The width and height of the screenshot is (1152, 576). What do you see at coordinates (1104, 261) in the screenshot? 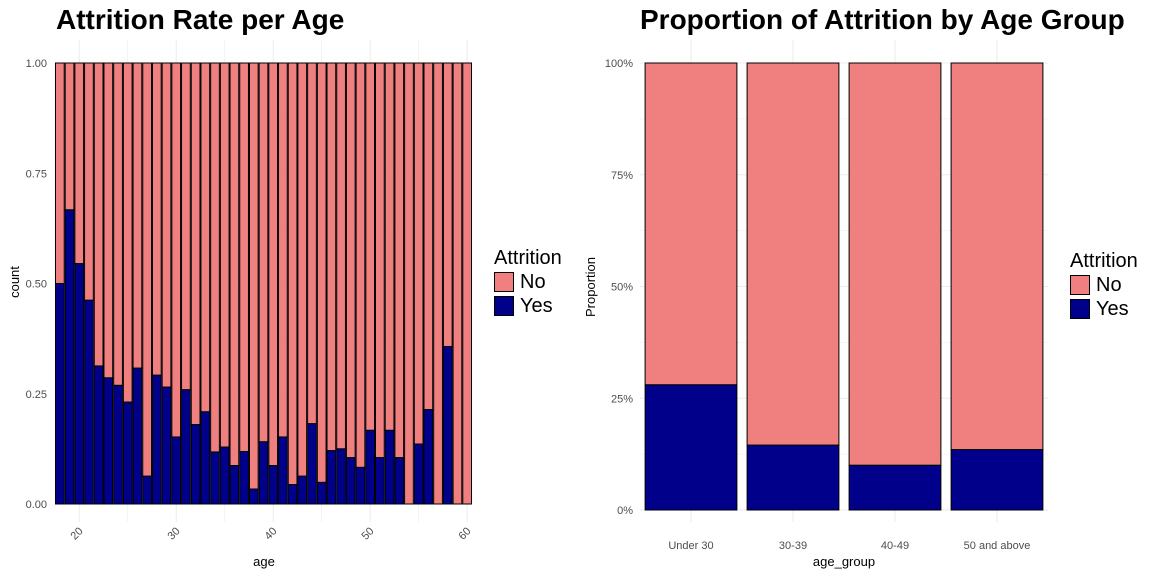
I see `legend-title: Attrition` at bounding box center [1104, 261].